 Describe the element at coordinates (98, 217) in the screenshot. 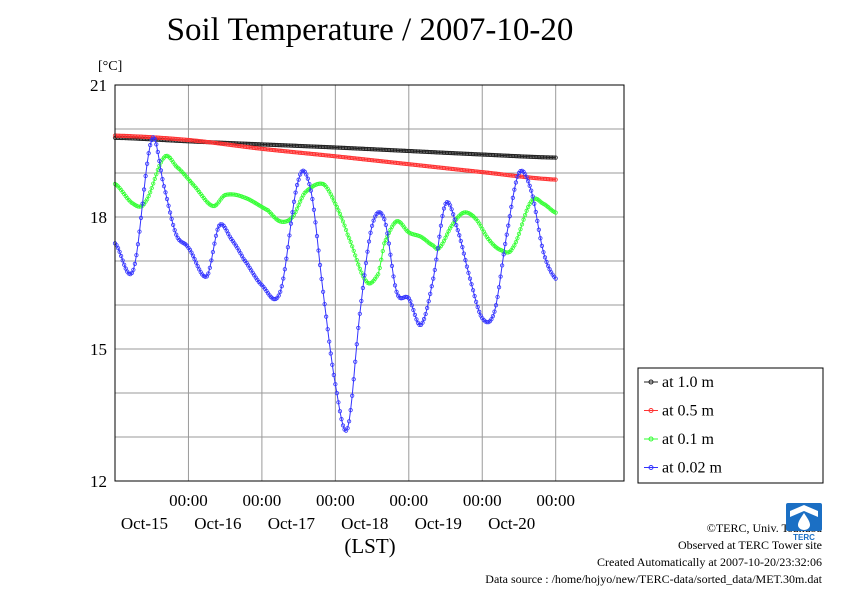

I see `y-tick-label: 18` at that location.